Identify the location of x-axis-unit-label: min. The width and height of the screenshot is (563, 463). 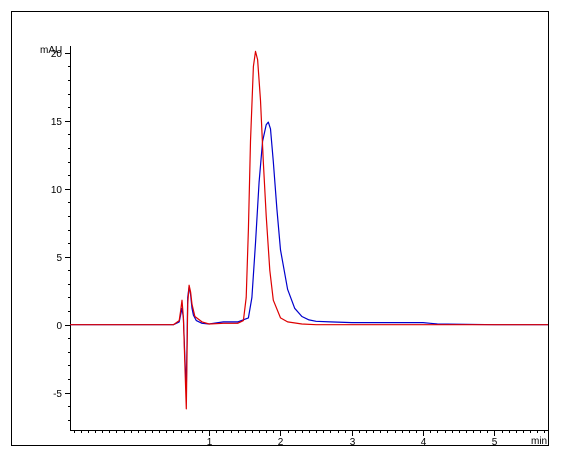
(539, 441).